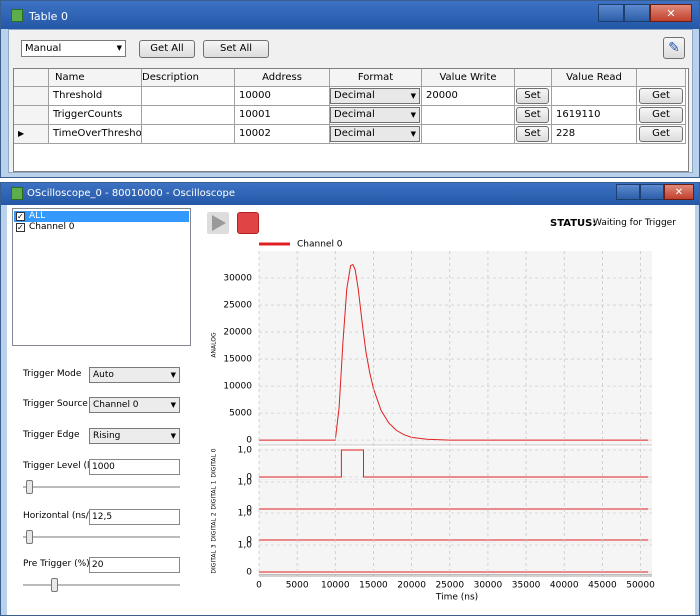 This screenshot has width=700, height=616. Describe the element at coordinates (52, 227) in the screenshot. I see `channel-label: Channel 0` at that location.